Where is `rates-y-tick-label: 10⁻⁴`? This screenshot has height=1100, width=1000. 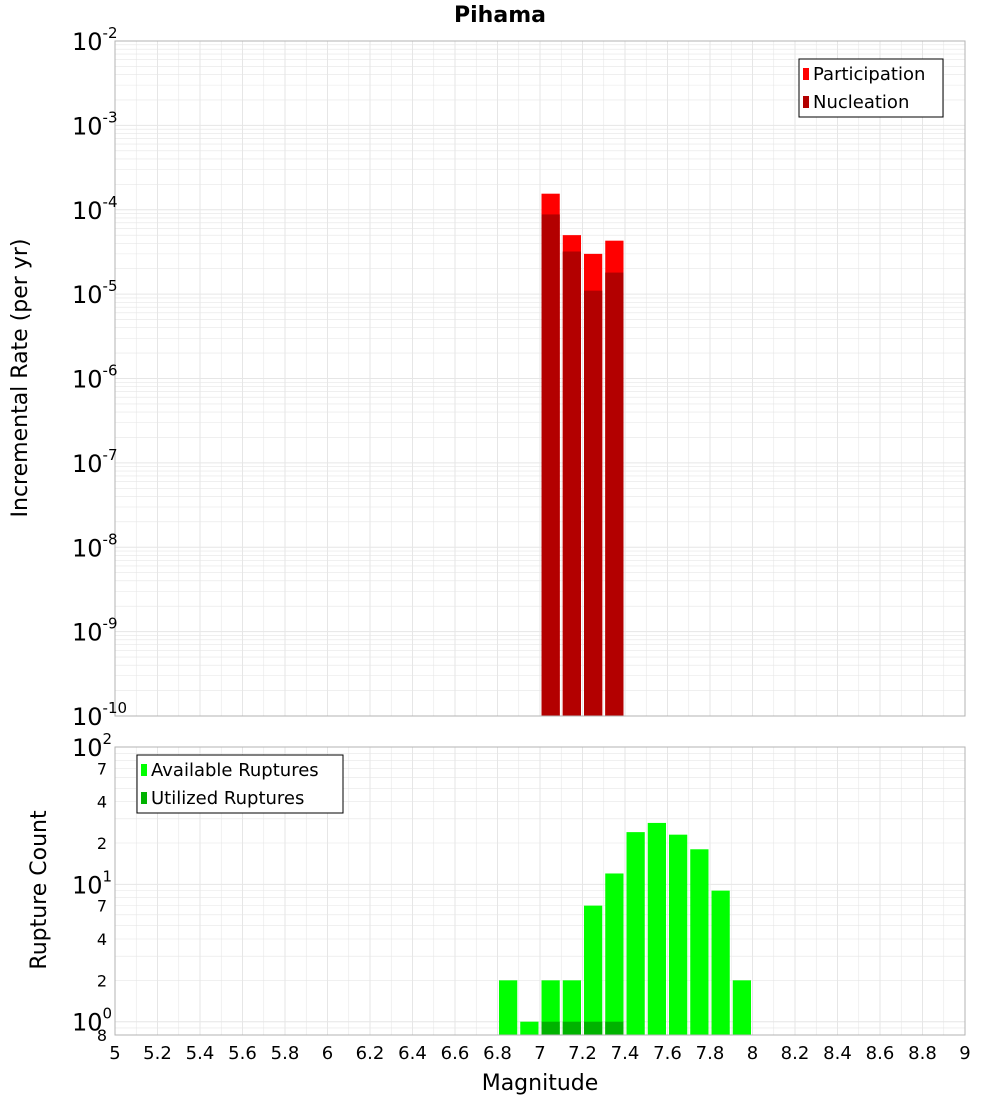
rates-y-tick-label: 10⁻⁴ is located at coordinates (95, 209).